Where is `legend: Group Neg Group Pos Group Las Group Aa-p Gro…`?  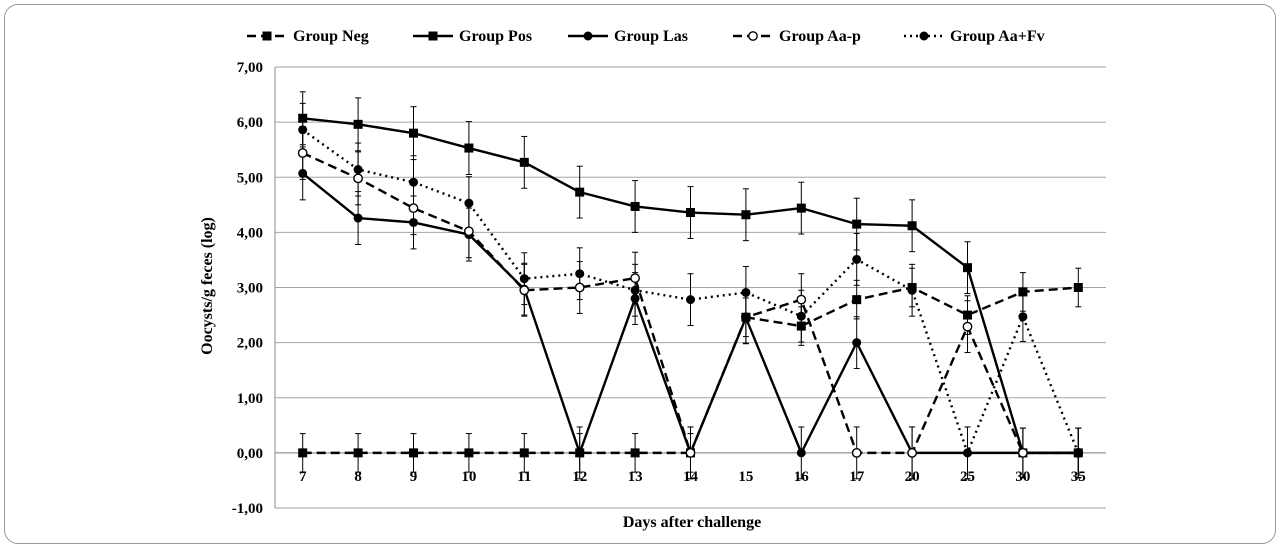 legend: Group Neg Group Pos Group Las Group Aa-p Gro… is located at coordinates (646, 36).